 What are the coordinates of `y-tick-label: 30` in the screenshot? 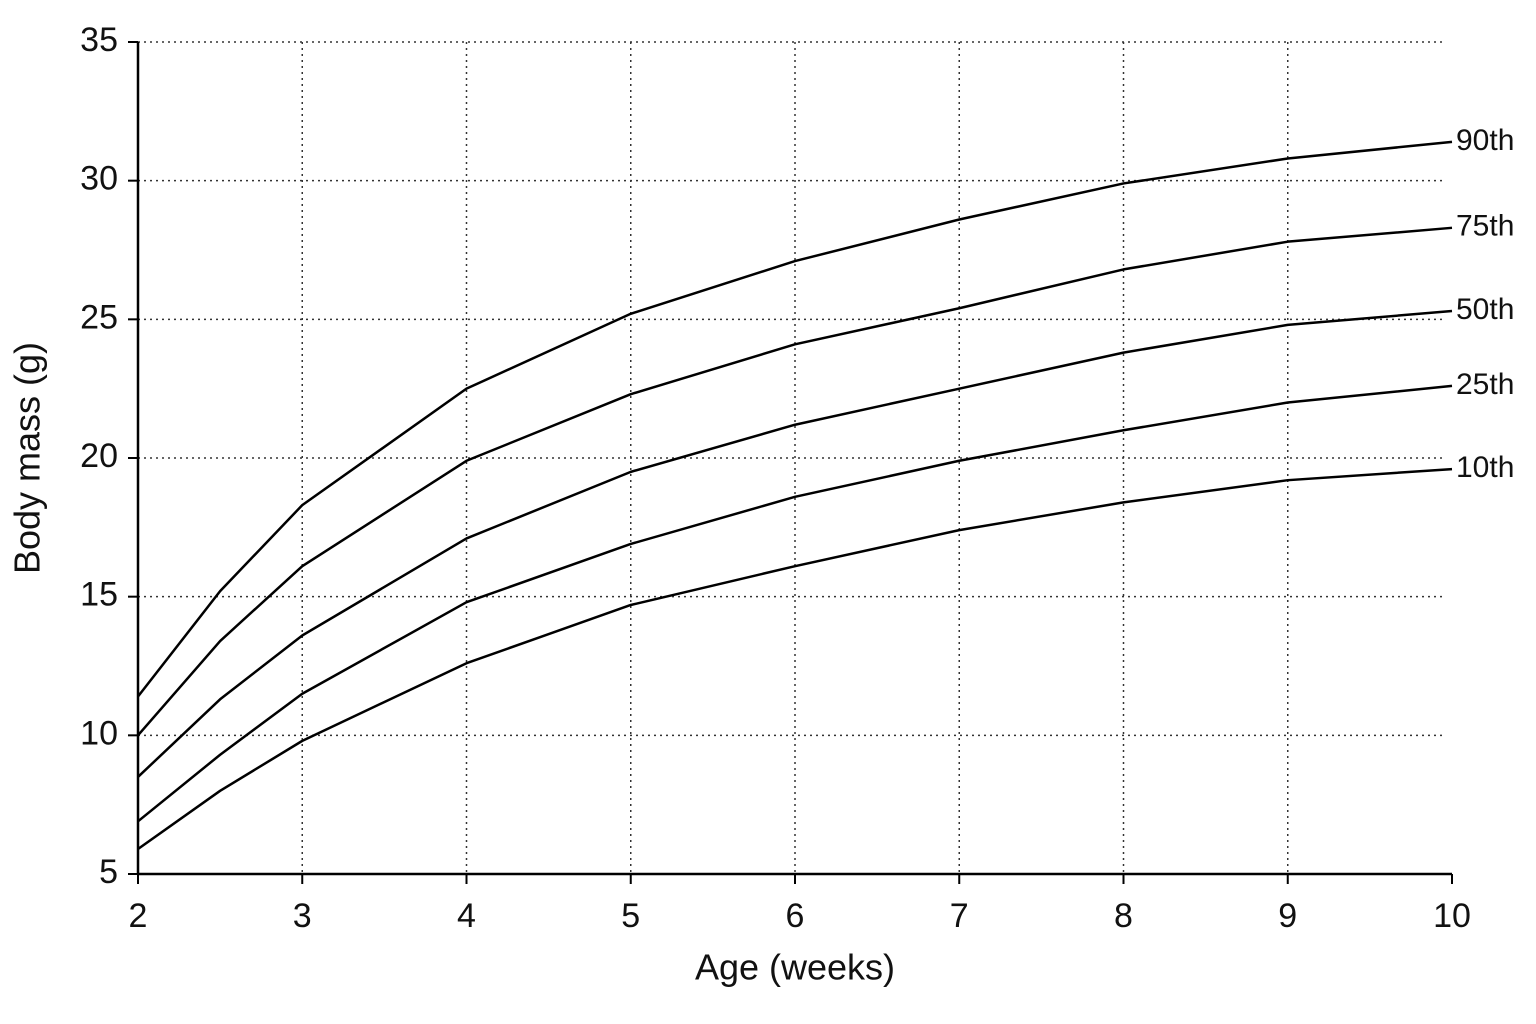 It's located at (99, 179).